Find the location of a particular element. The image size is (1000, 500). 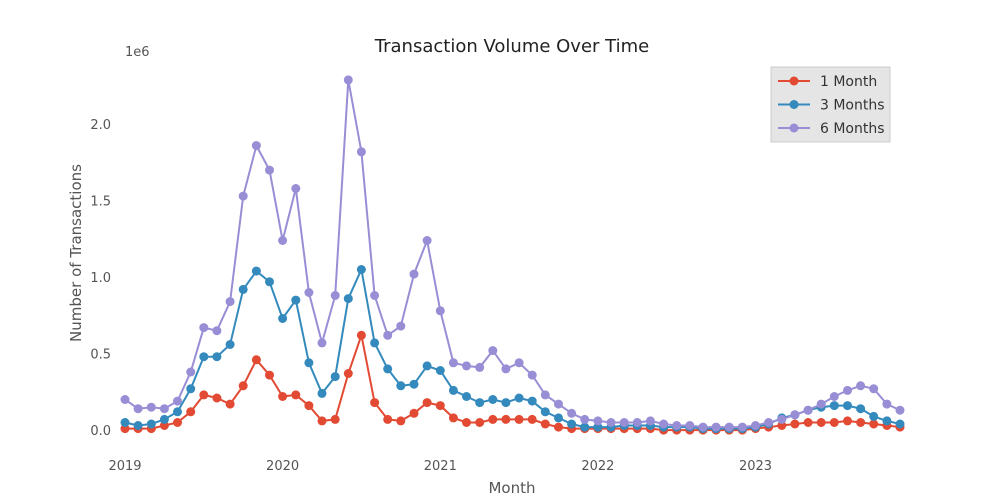

x-axis-label: Month is located at coordinates (511, 488).